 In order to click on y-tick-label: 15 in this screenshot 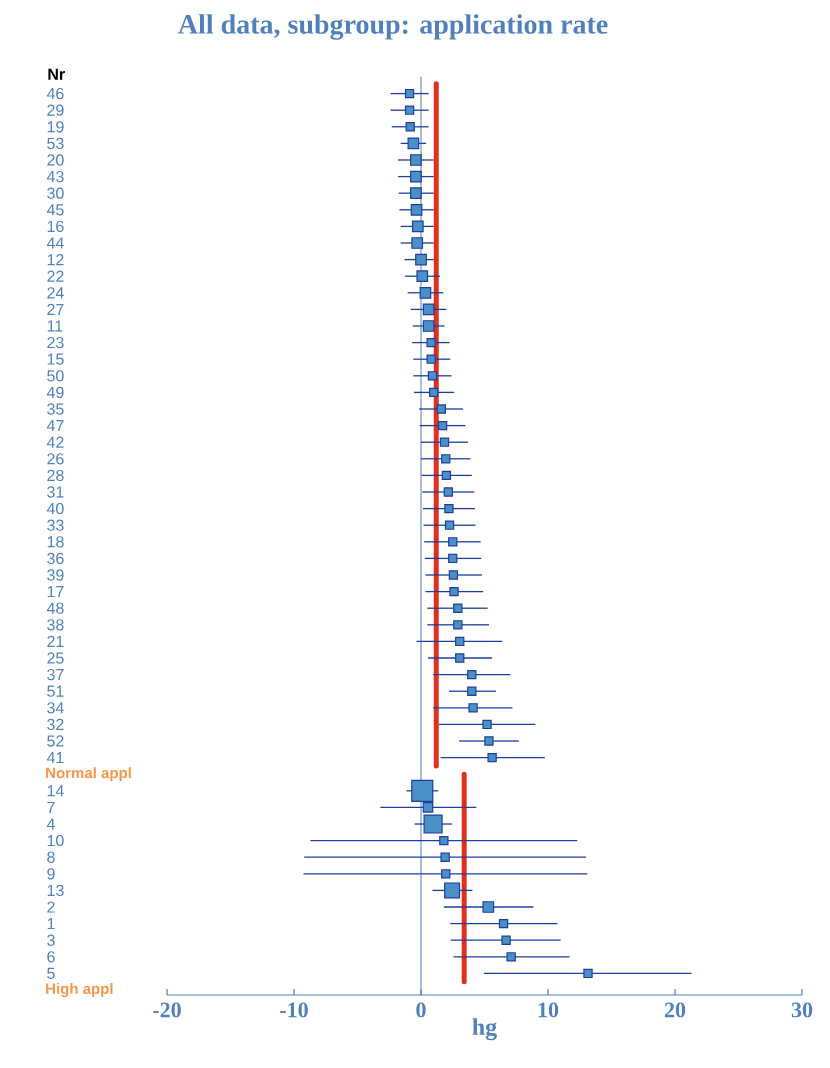, I will do `click(55, 359)`.